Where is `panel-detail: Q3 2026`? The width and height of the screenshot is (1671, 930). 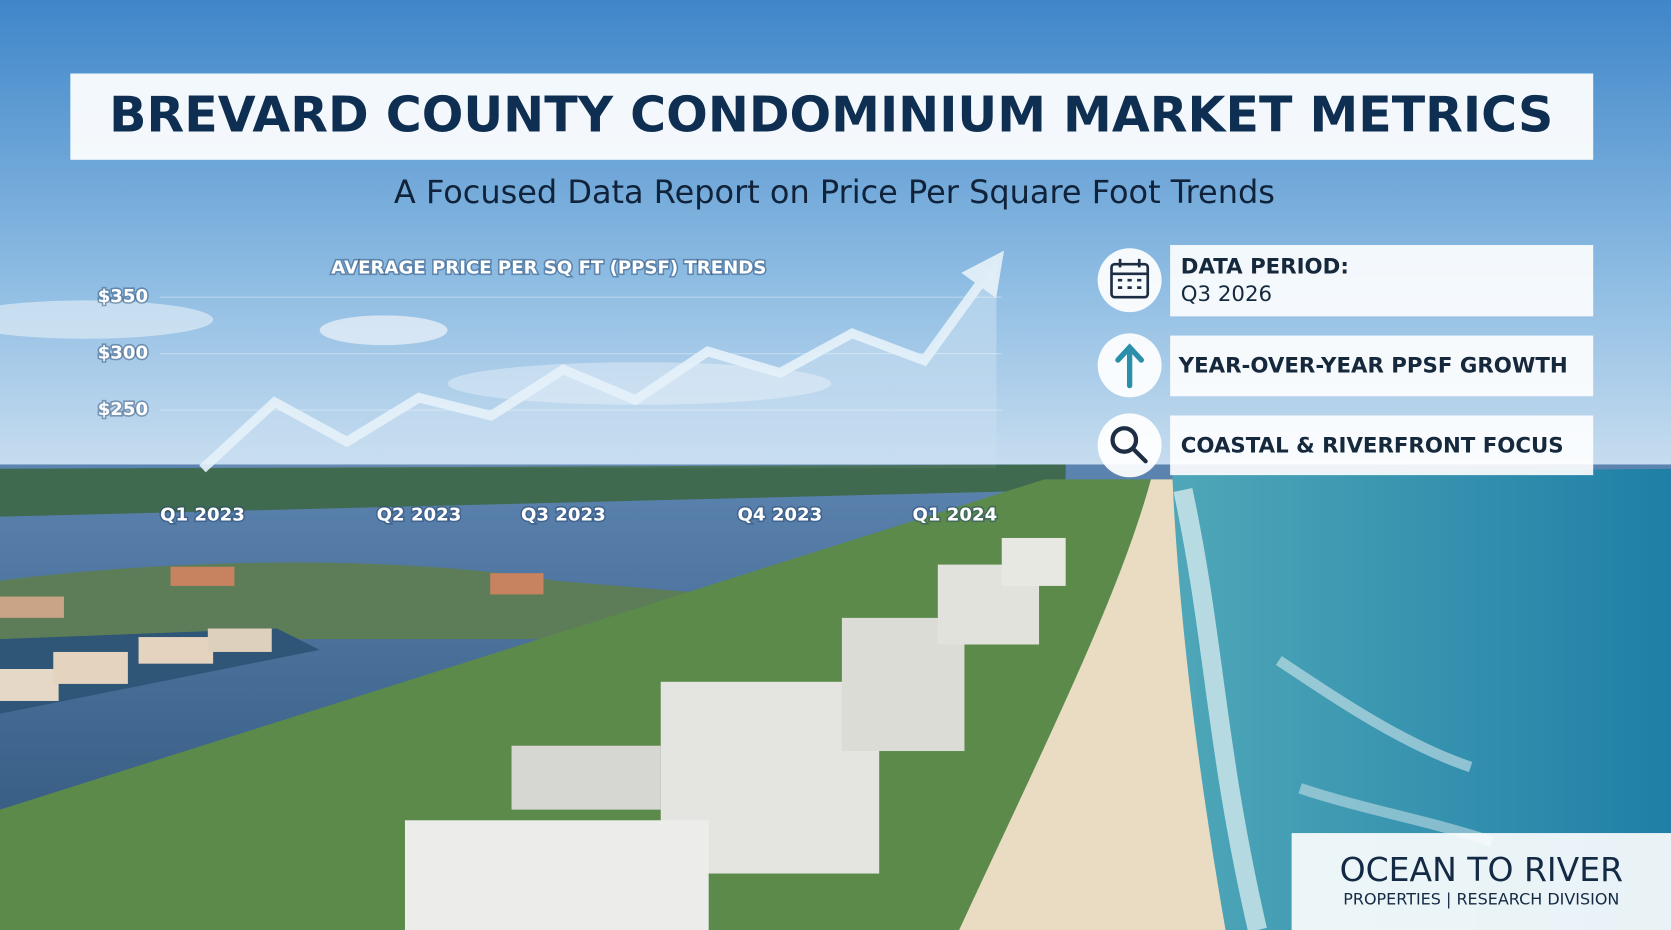
panel-detail: Q3 2026 is located at coordinates (1226, 294).